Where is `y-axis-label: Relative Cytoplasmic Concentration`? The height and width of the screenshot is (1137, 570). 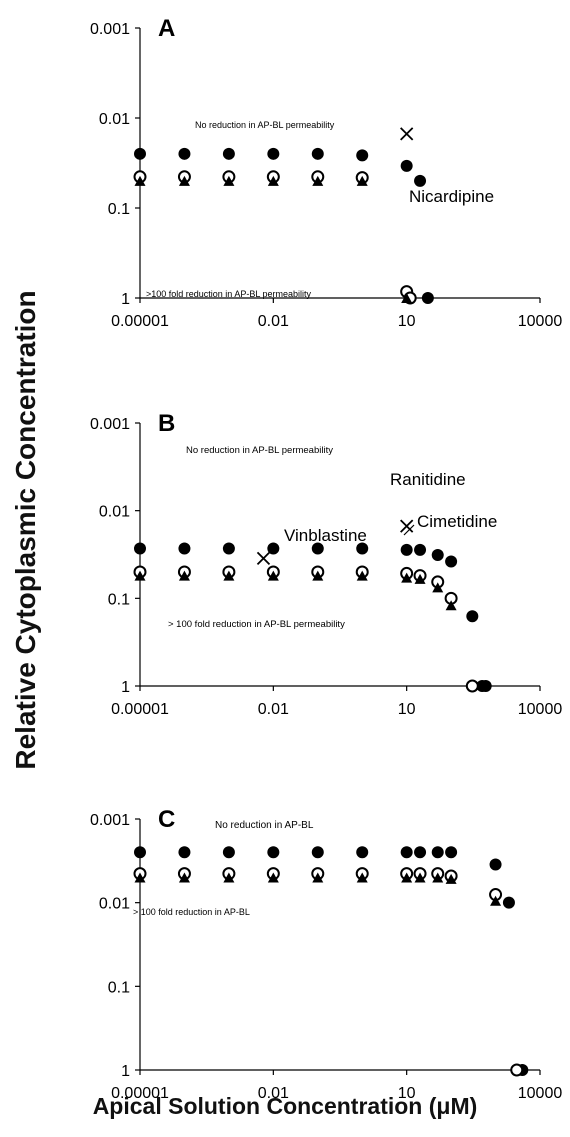
y-axis-label: Relative Cytoplasmic Concentration is located at coordinates (25, 530).